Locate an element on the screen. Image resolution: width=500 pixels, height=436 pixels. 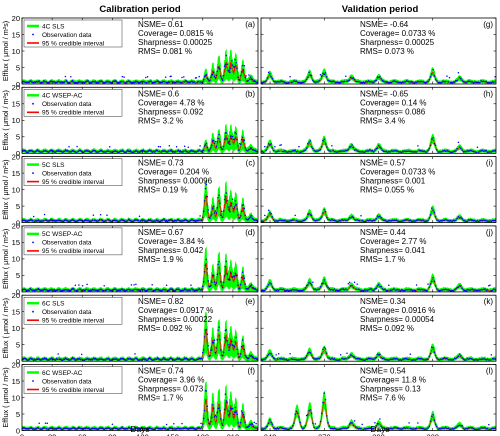
panel-letter: (k) is located at coordinates (489, 301).